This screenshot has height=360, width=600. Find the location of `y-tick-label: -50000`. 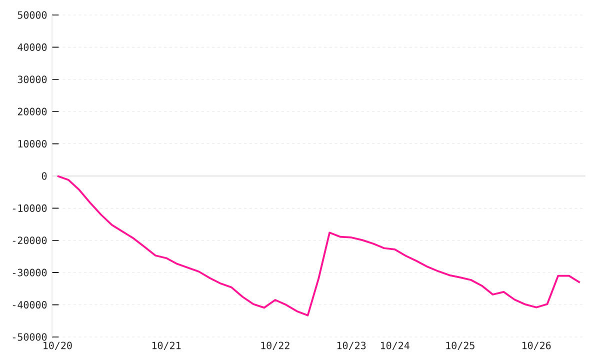

y-tick-label: -50000 is located at coordinates (29, 337).